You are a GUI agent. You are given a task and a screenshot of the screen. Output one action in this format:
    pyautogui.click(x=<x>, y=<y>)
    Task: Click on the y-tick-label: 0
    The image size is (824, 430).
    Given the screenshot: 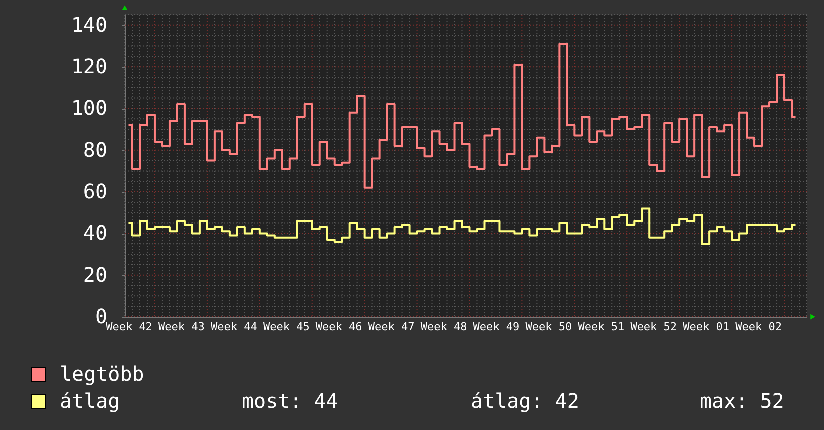 What is the action you would take?
    pyautogui.click(x=101, y=316)
    